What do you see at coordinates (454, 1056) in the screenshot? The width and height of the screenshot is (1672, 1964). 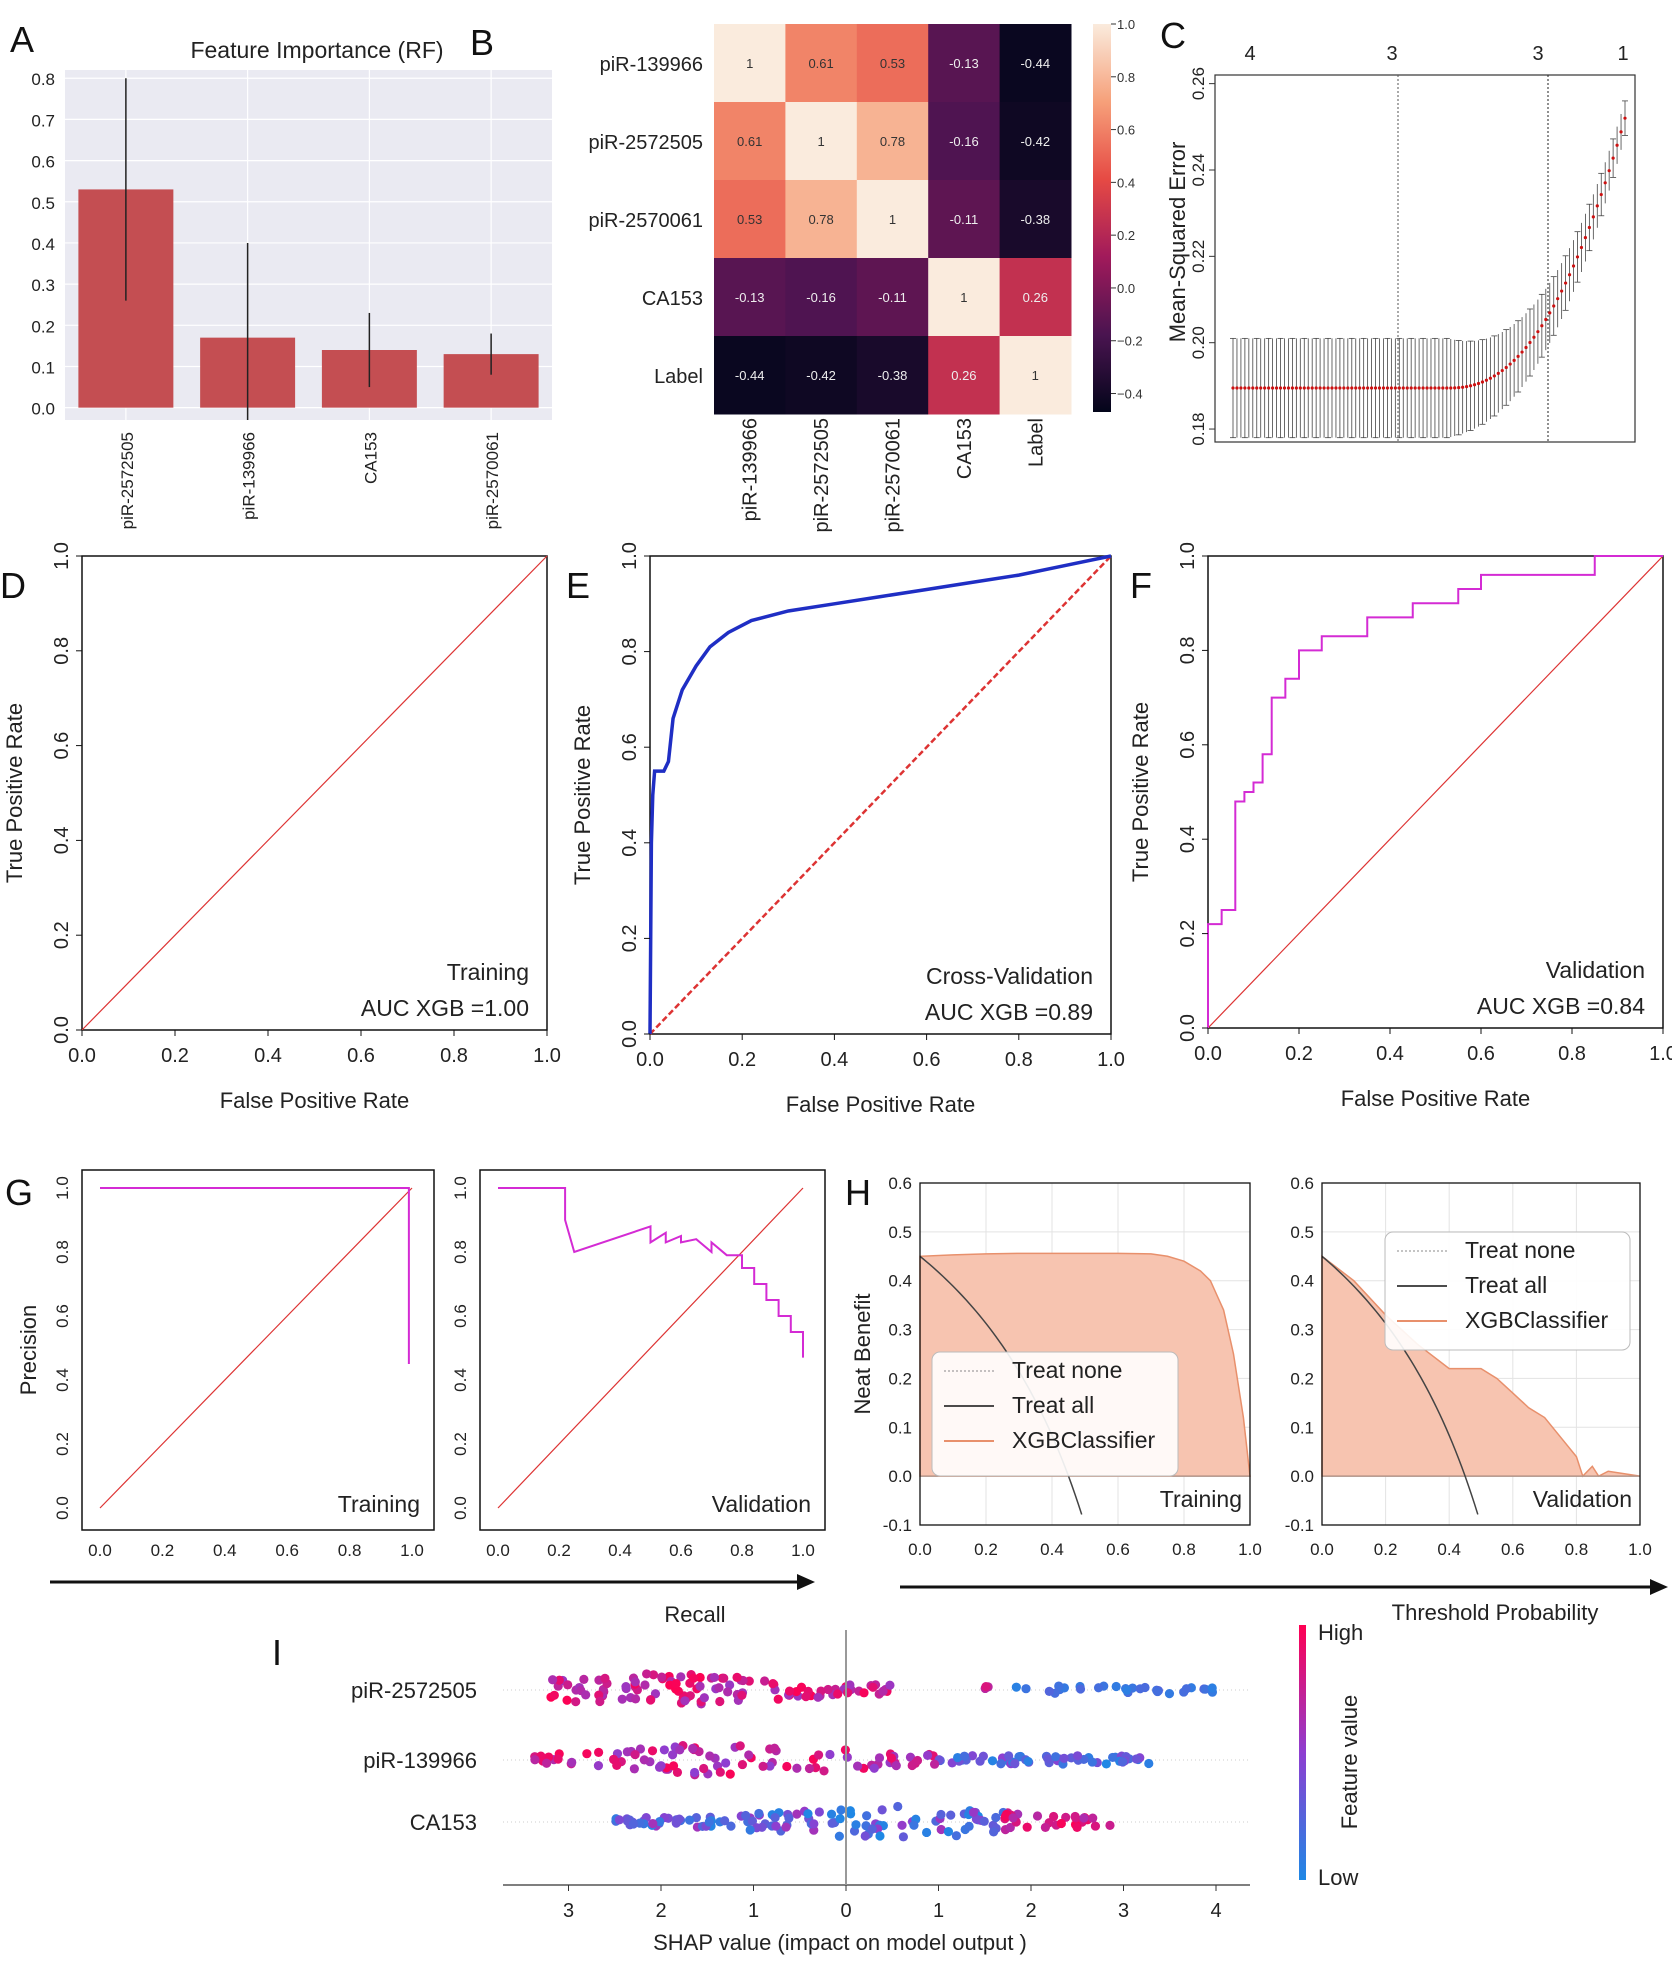 I see `roc-x-tick: 0.8` at bounding box center [454, 1056].